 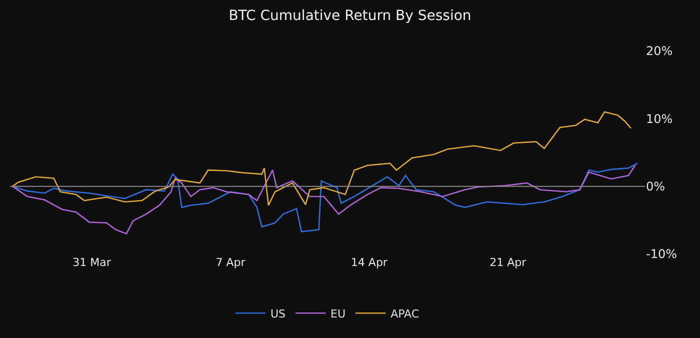 I want to click on legend-label: US, so click(x=278, y=313).